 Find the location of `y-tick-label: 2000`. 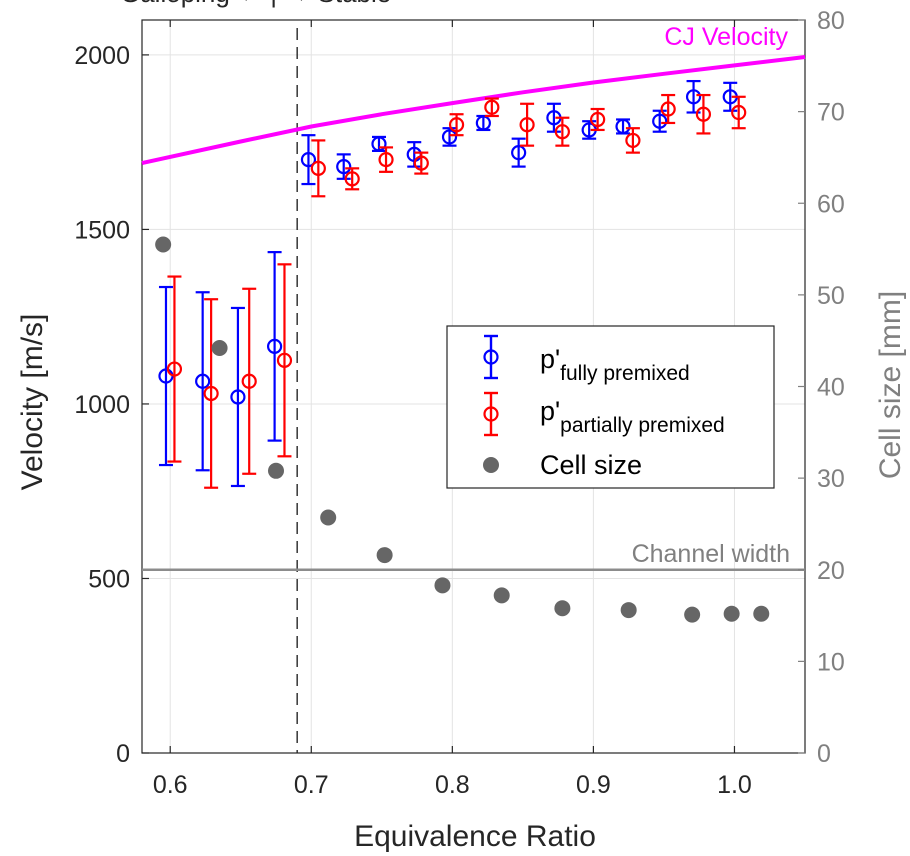

y-tick-label: 2000 is located at coordinates (102, 56).